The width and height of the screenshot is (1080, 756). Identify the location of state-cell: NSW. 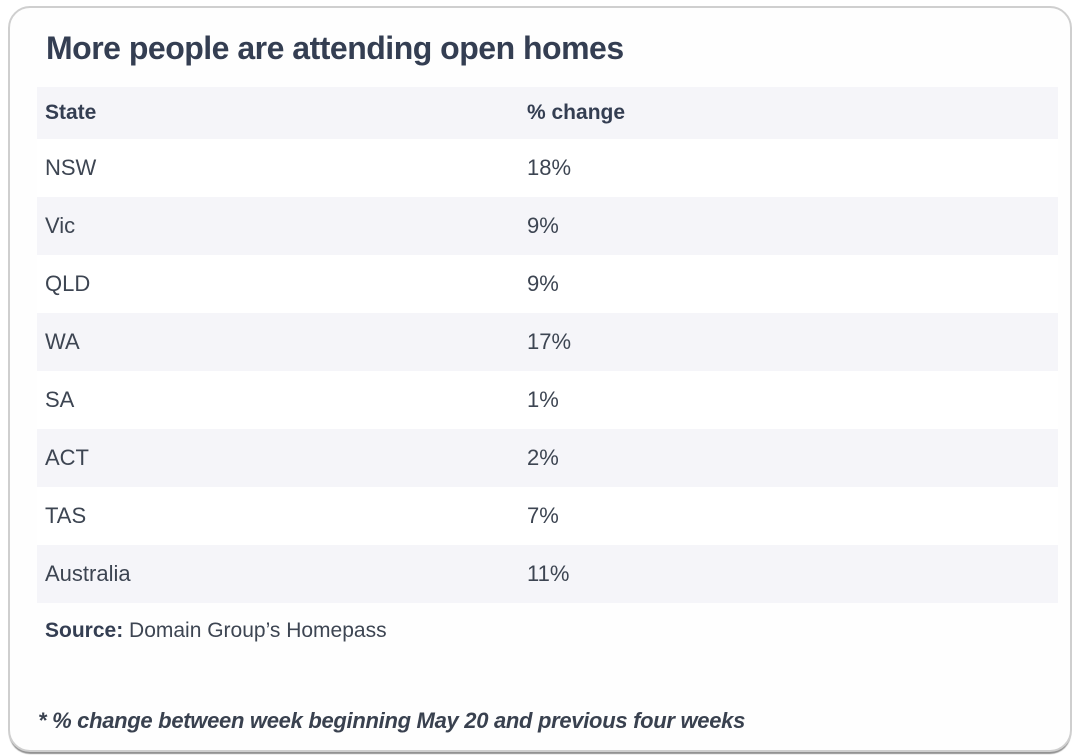
(71, 167).